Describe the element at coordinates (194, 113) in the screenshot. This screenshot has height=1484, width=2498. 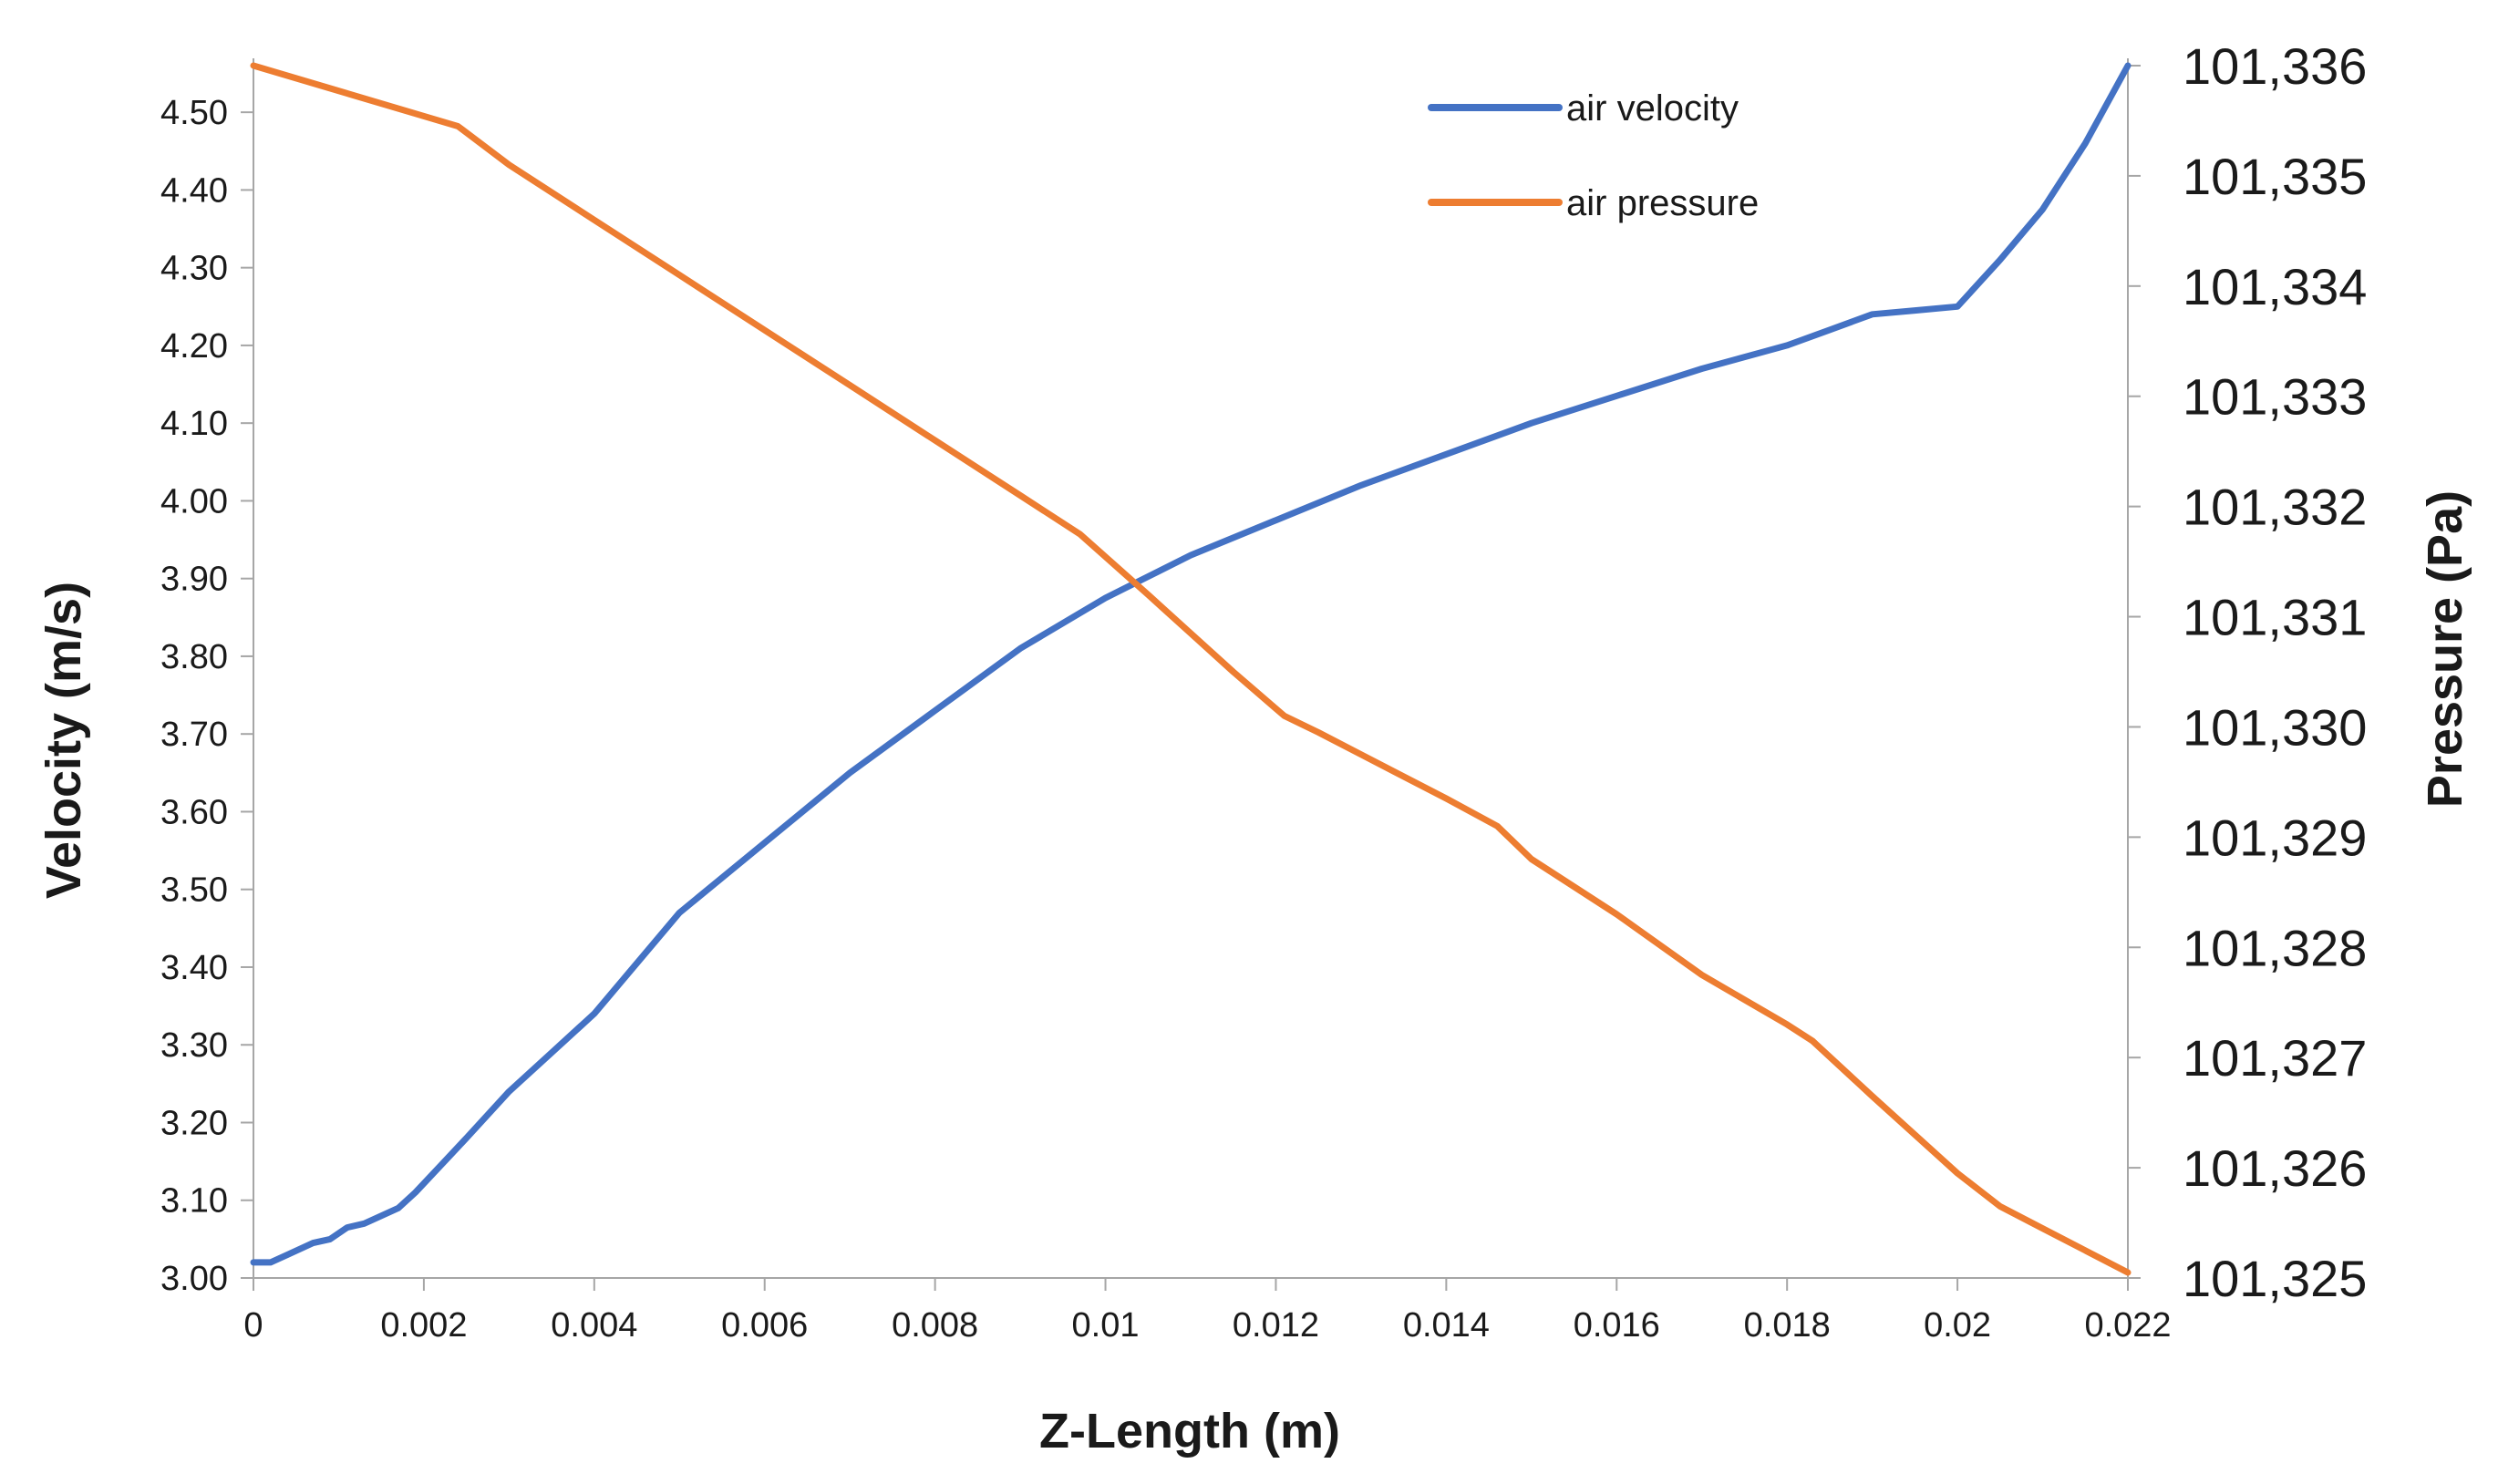
I see `y-tick-label: 4.50` at that location.